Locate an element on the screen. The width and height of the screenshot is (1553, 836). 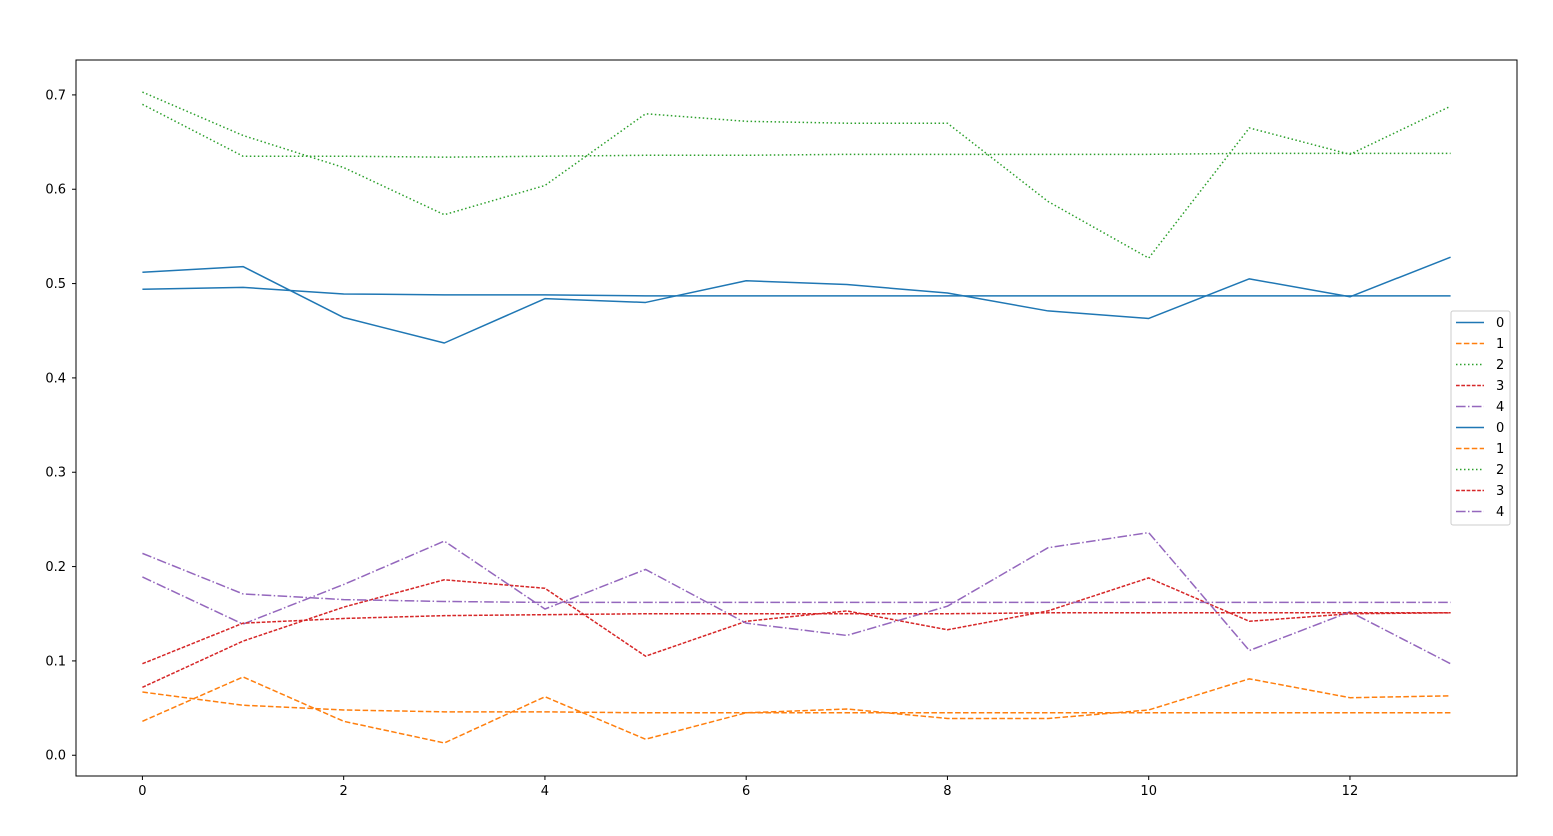
legend: 0 1 2 3 4 0 1 2 3 4 is located at coordinates (1480, 418).